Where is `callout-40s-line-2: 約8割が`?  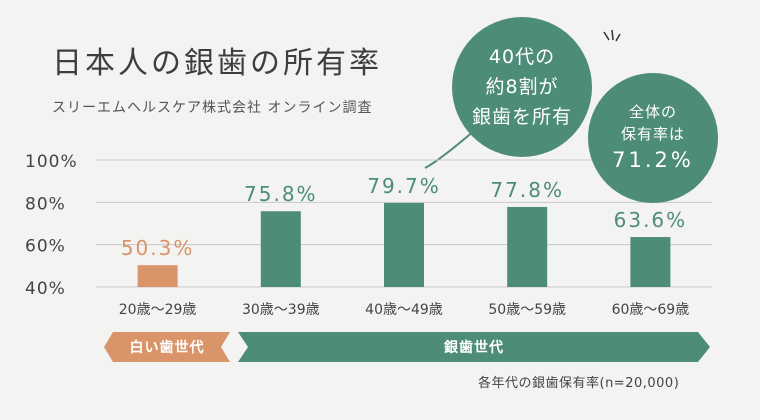 callout-40s-line-2: 約8割が is located at coordinates (522, 87).